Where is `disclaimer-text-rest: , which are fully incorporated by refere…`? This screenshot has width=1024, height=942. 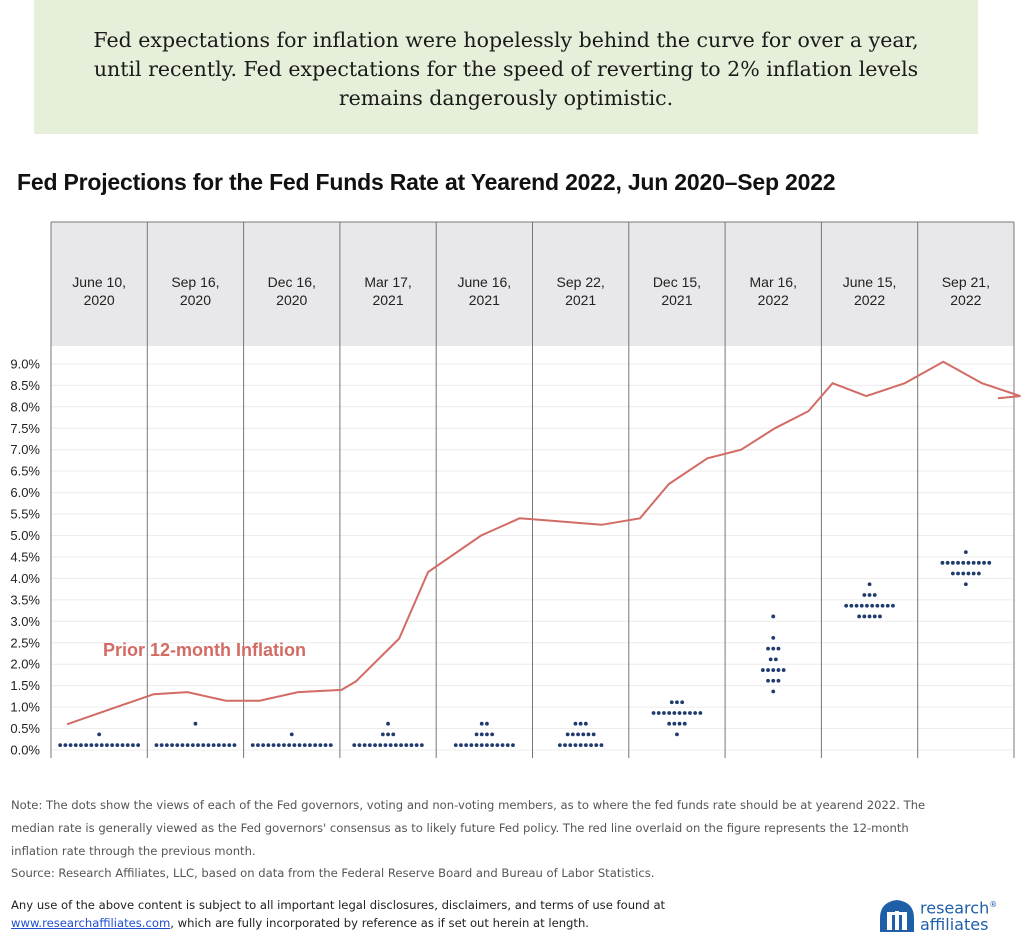 disclaimer-text-rest: , which are fully incorporated by refere… is located at coordinates (379, 923).